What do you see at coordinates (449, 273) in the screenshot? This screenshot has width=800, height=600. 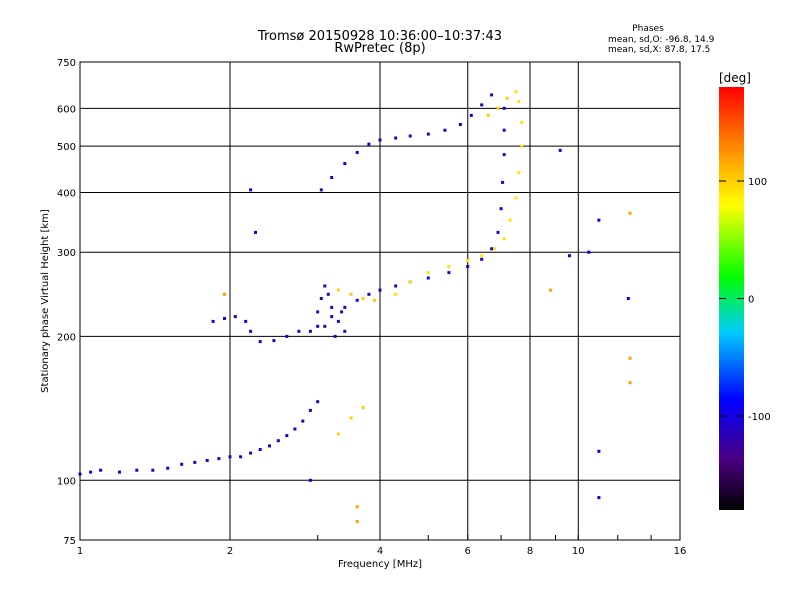 I see `echo-point-s1-p19` at bounding box center [449, 273].